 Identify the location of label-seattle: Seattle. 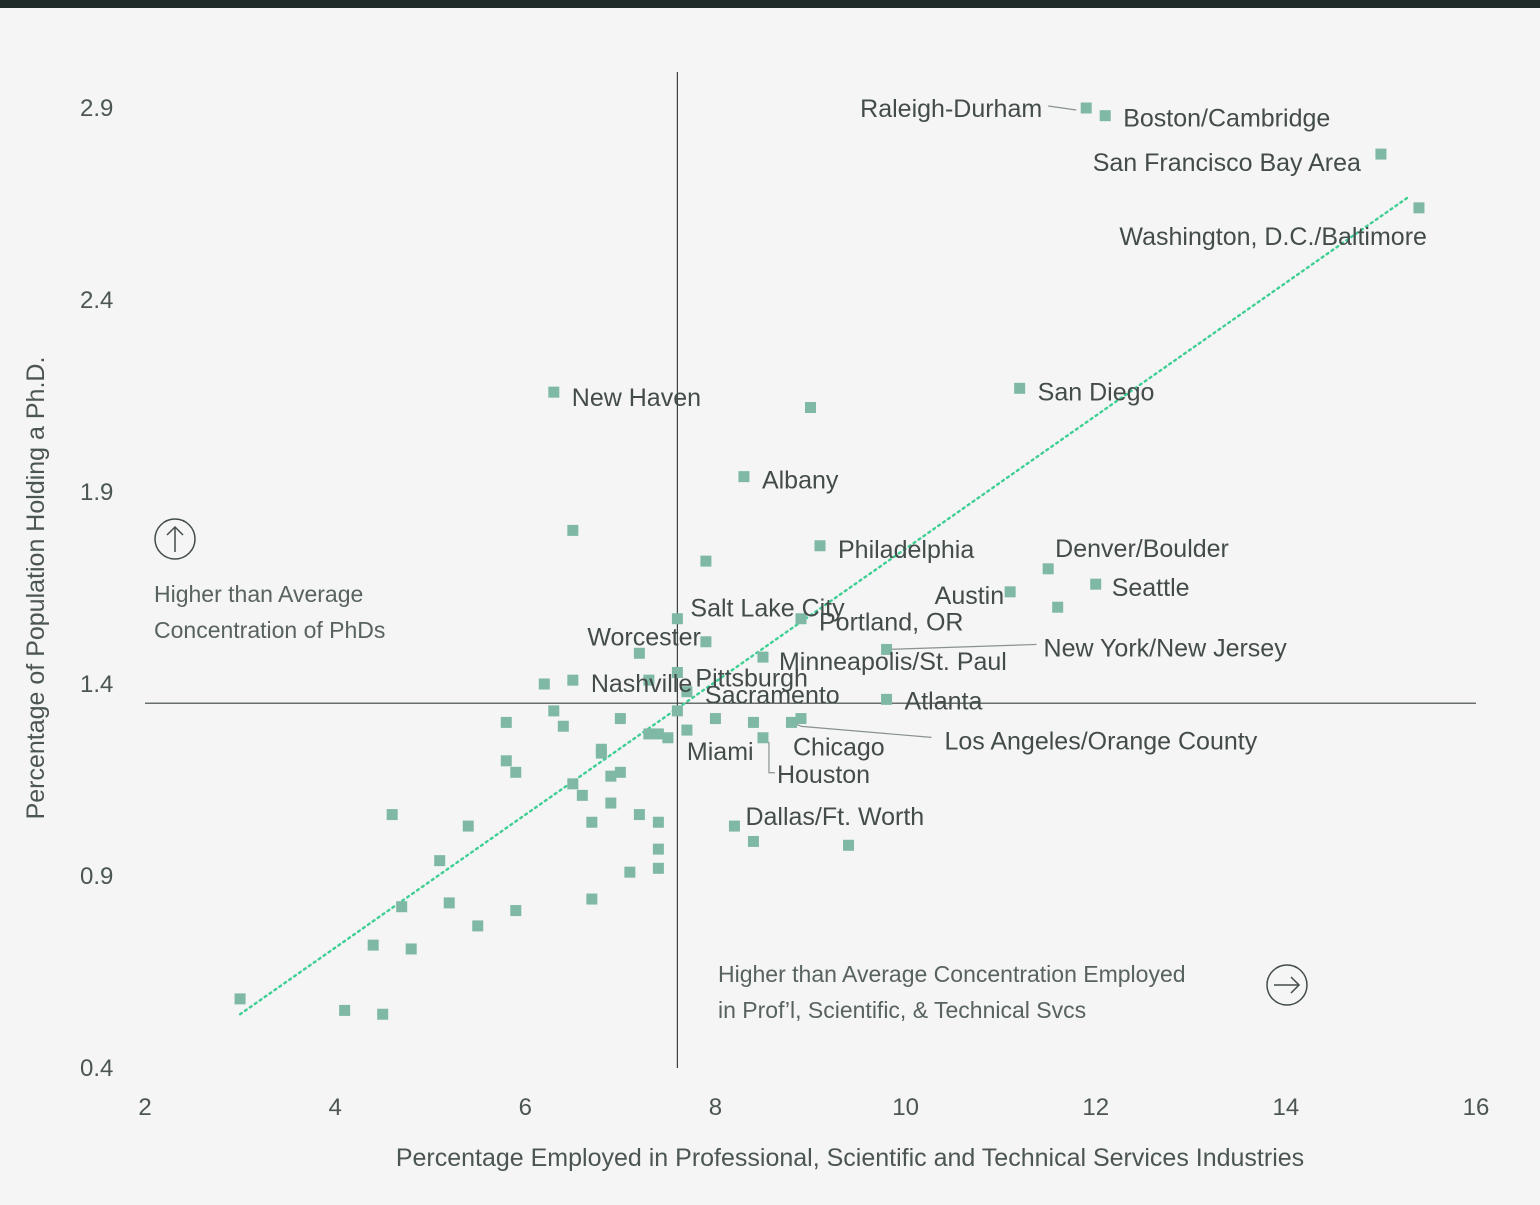
(1151, 588).